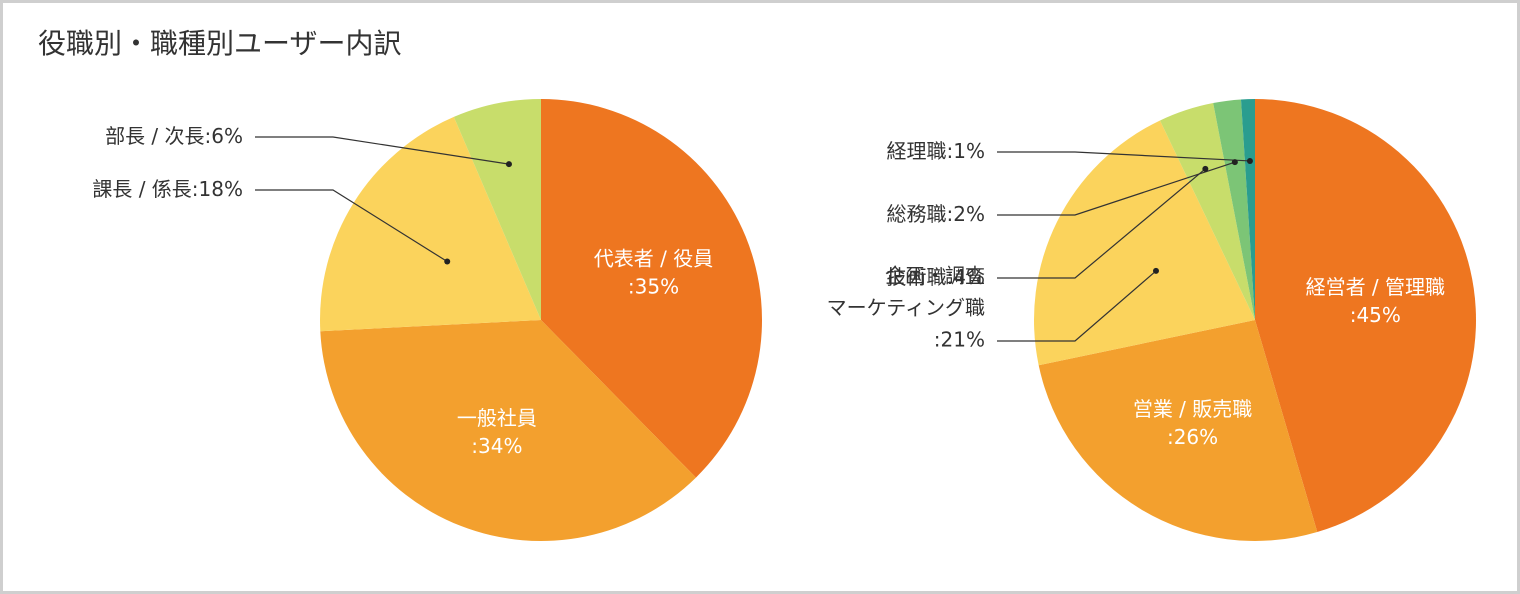 The width and height of the screenshot is (1520, 594). I want to click on category-name: 経理職, so click(917, 151).